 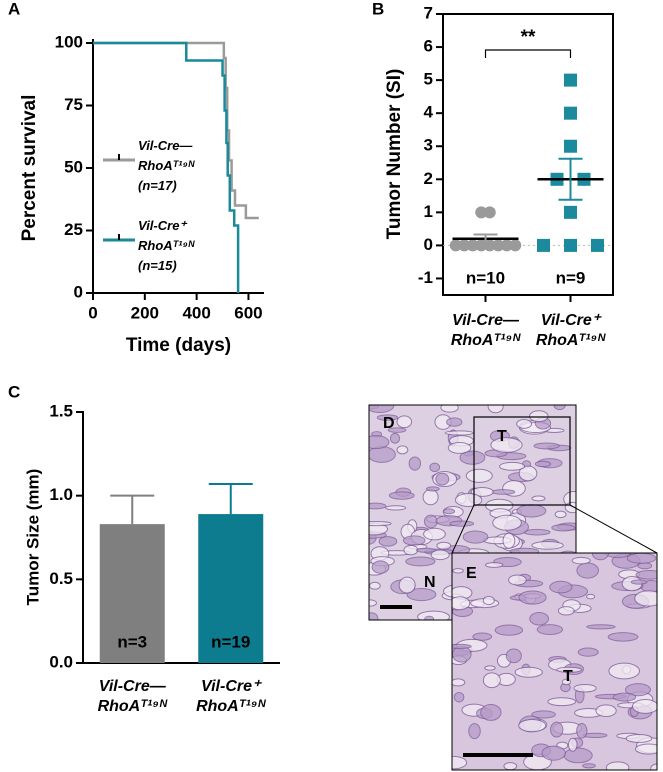 What do you see at coordinates (428, 46) in the screenshot?
I see `y-tick-label: 6` at bounding box center [428, 46].